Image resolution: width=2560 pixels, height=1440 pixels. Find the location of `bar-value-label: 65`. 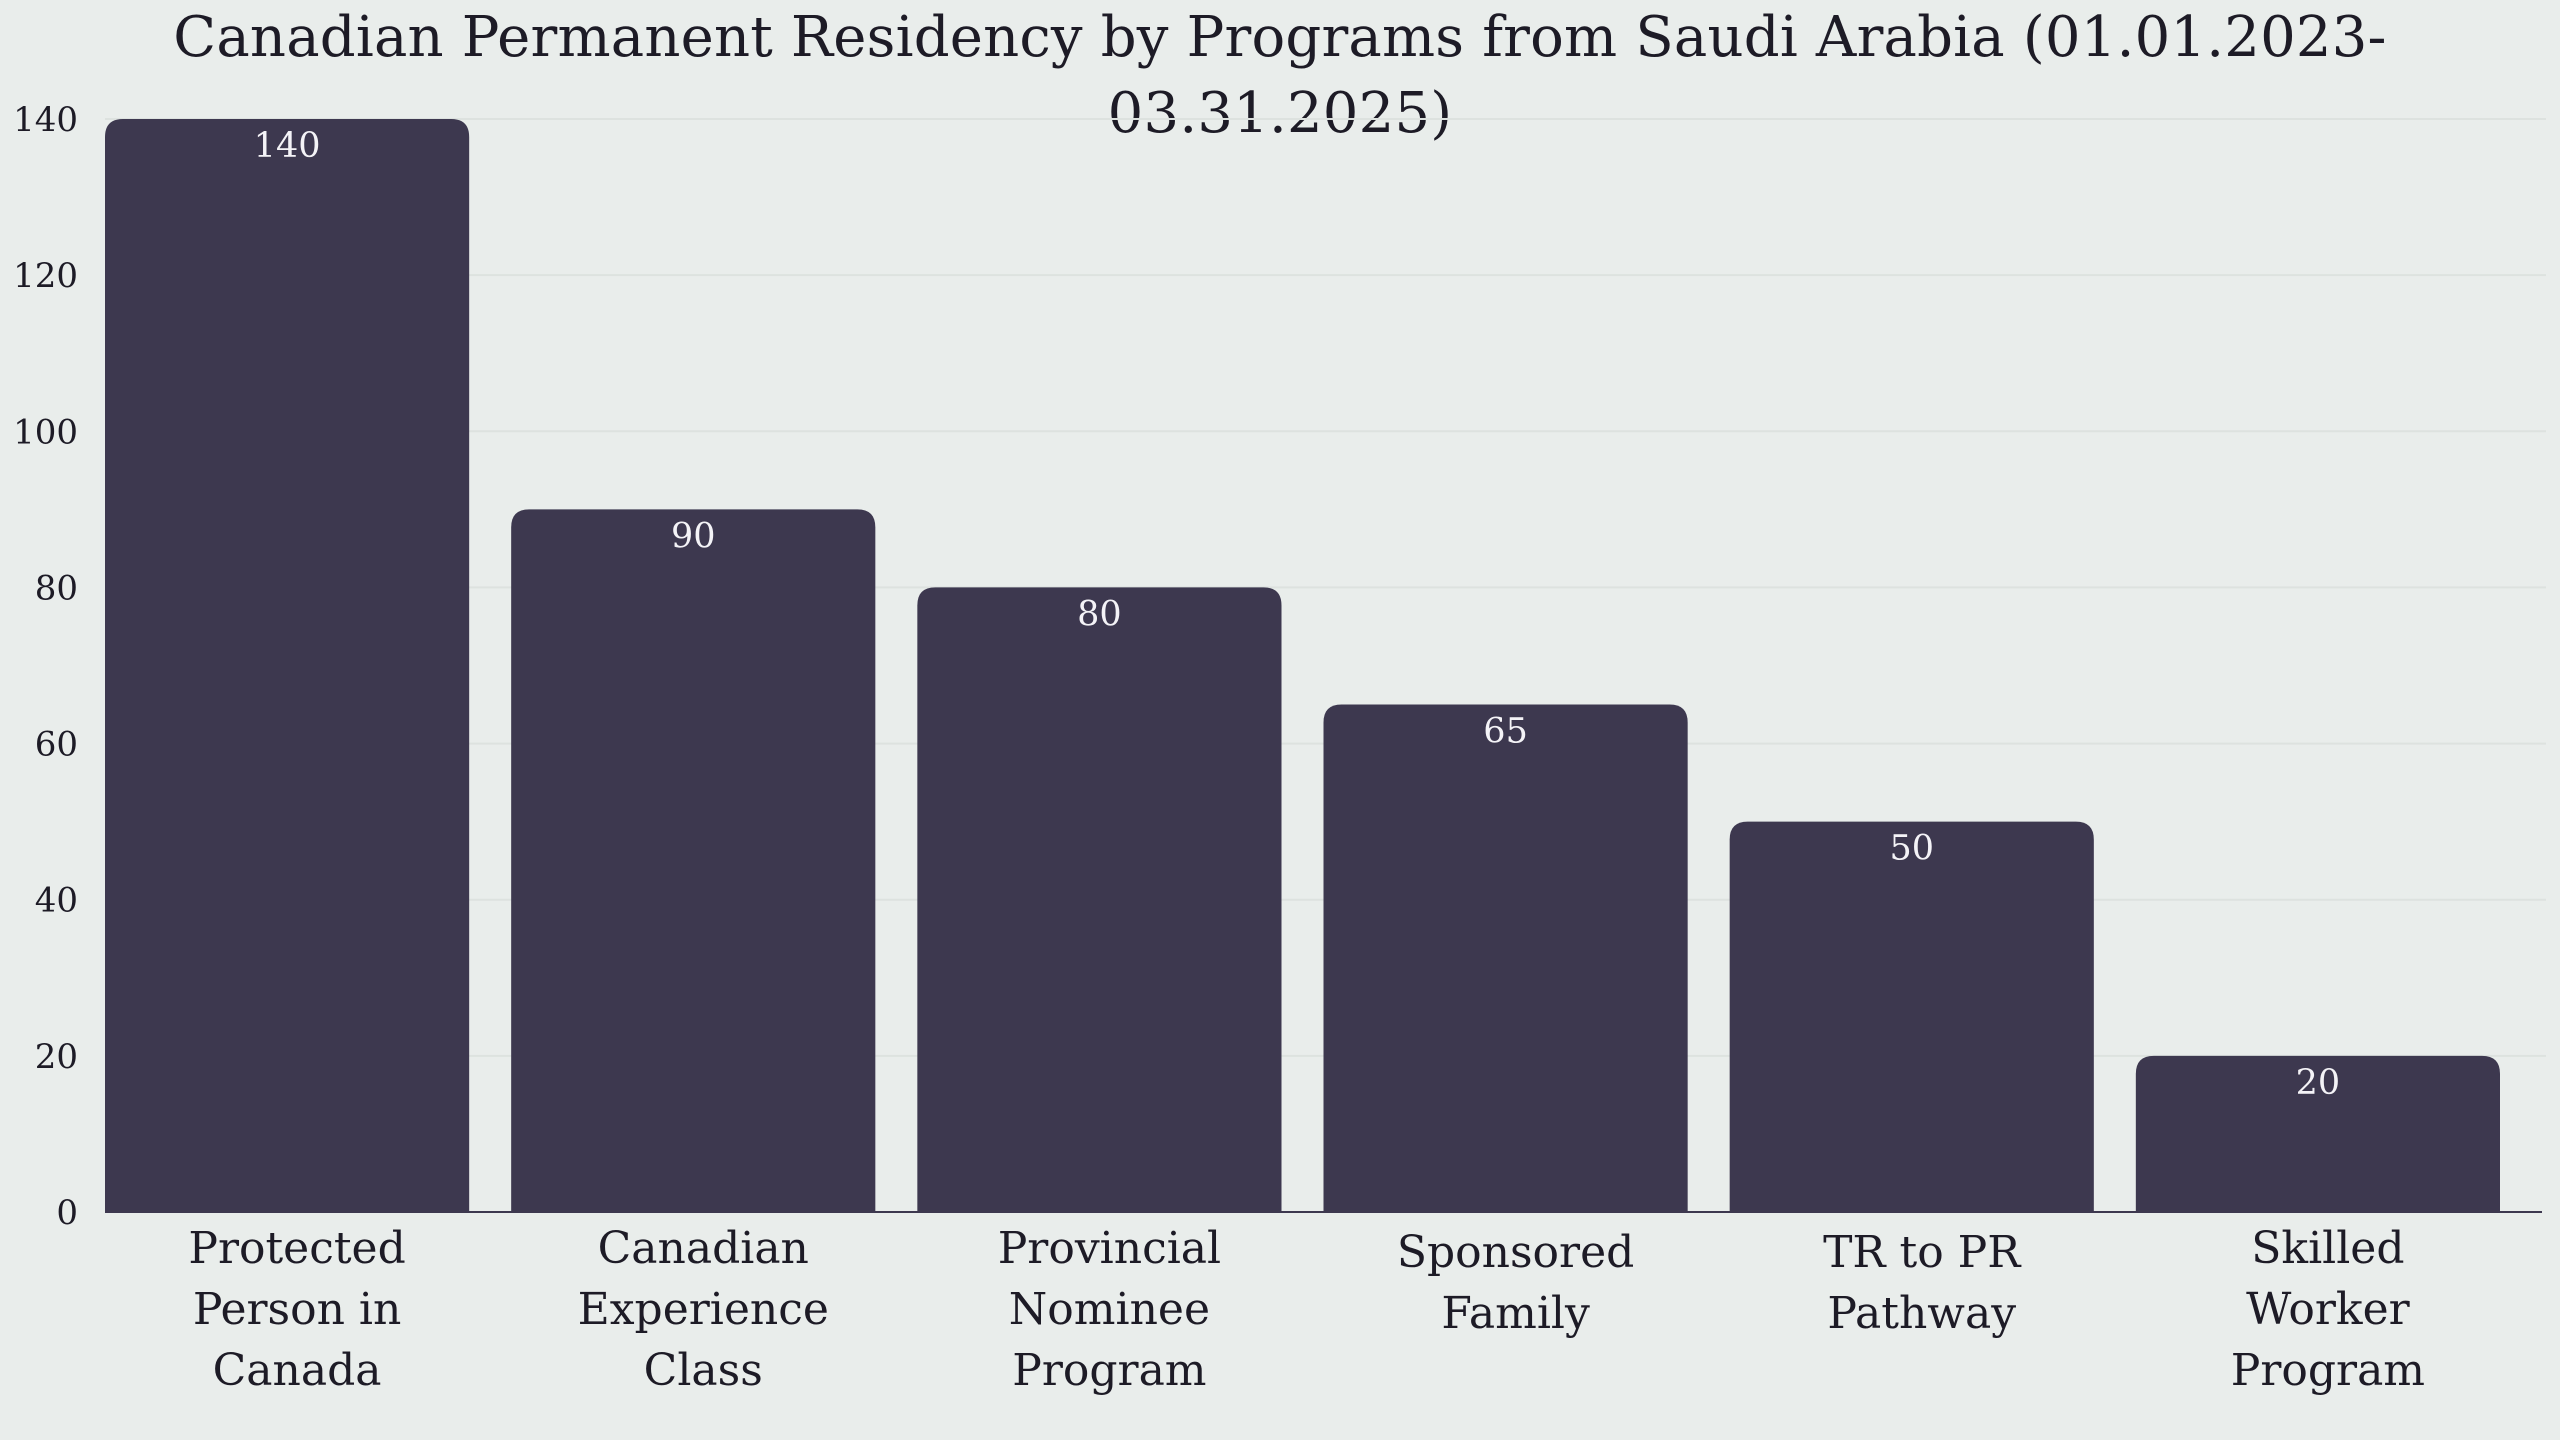

bar-value-label: 65 is located at coordinates (1505, 732).